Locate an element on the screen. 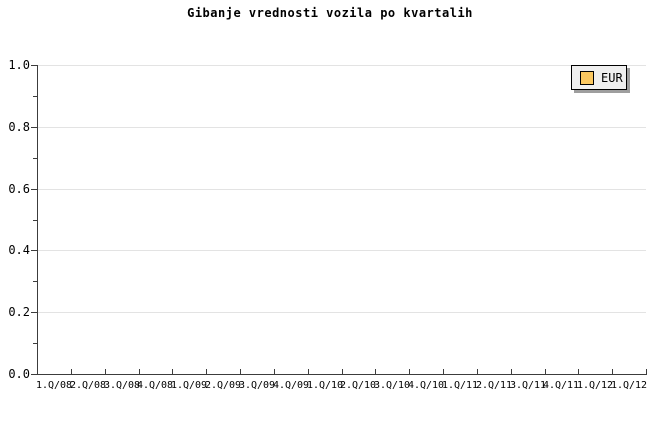 The height and width of the screenshot is (440, 660). x-category-label: 4.Q/09 is located at coordinates (291, 385).